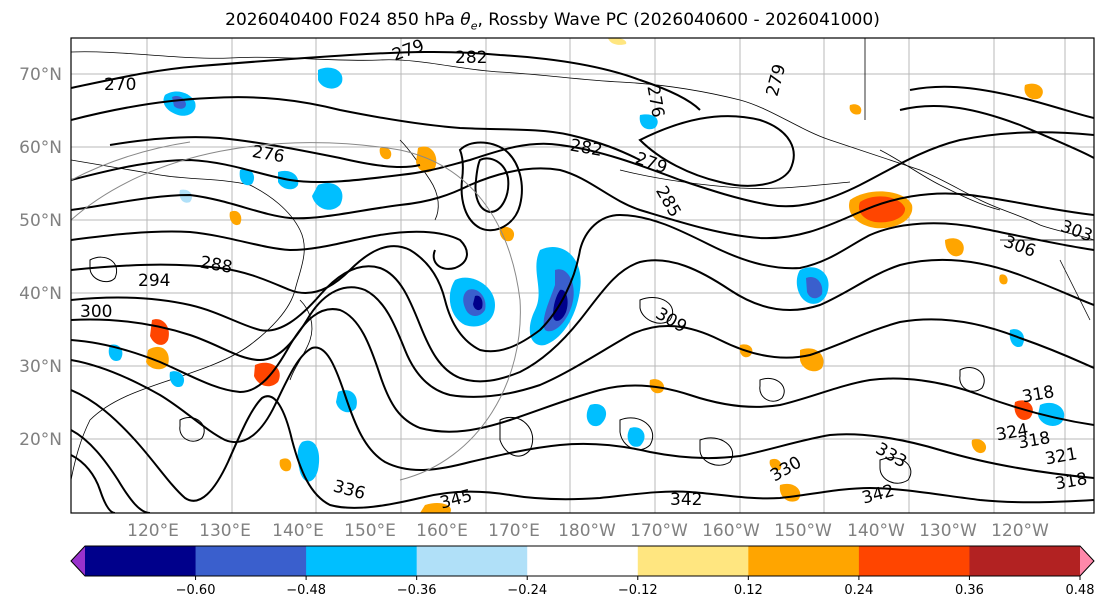 The image size is (1105, 606). I want to click on lon-label: 140°E, so click(298, 531).